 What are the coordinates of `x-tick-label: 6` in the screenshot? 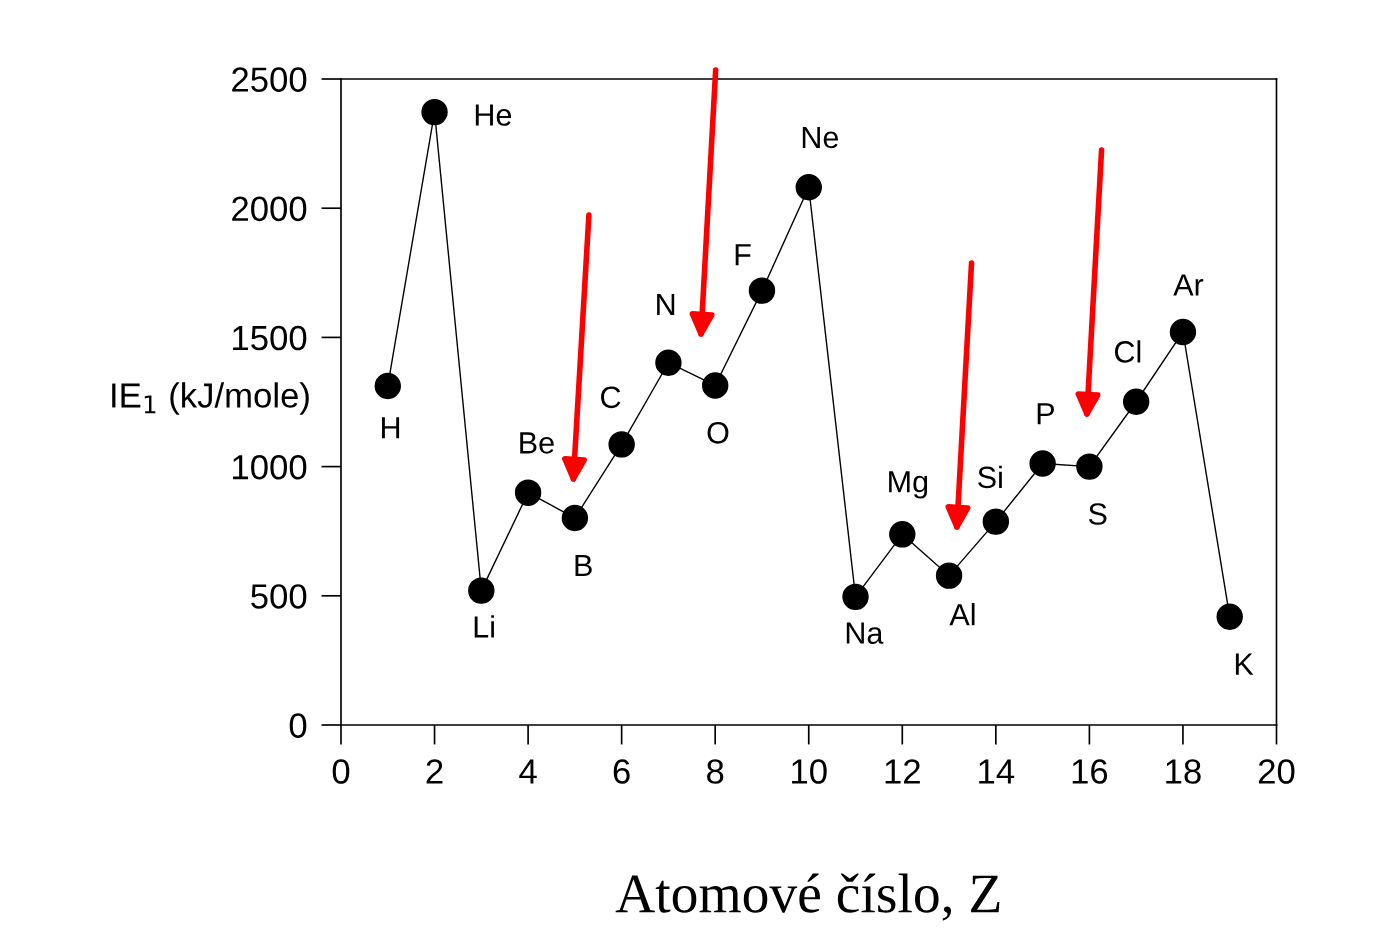 It's located at (621, 771).